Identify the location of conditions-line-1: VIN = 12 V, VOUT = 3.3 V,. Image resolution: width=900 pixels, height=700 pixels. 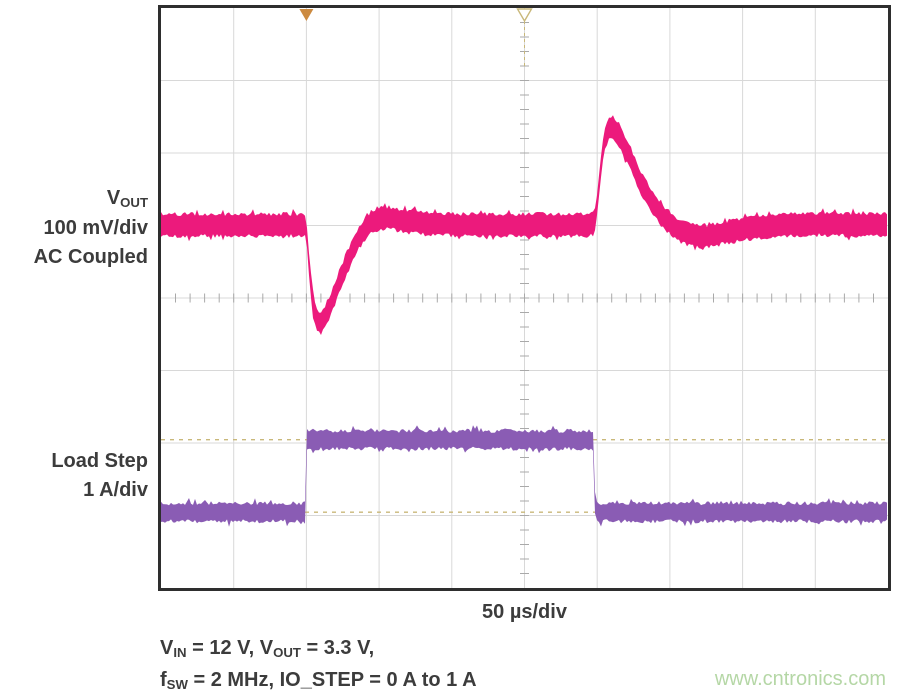
(267, 648).